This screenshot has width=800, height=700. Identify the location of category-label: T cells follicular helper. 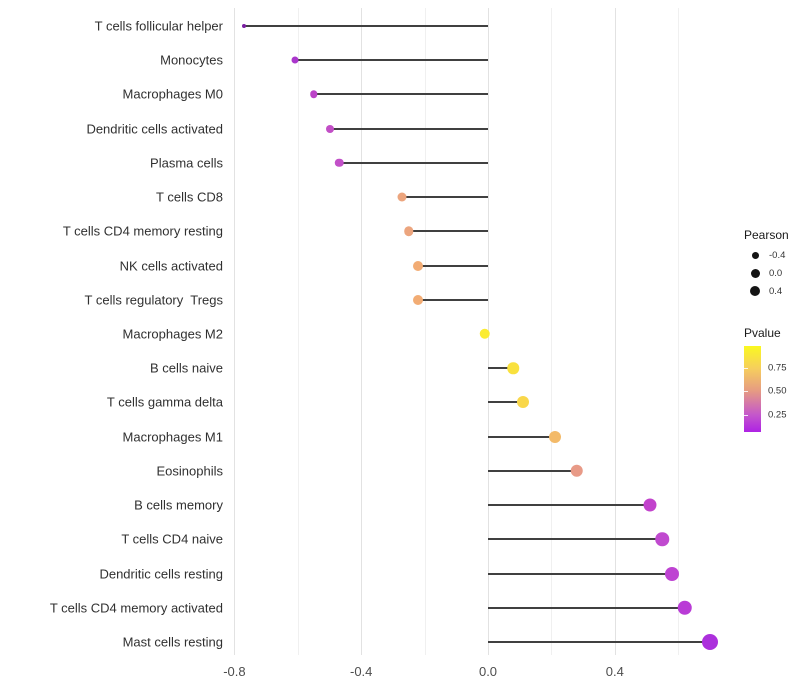
(158, 26).